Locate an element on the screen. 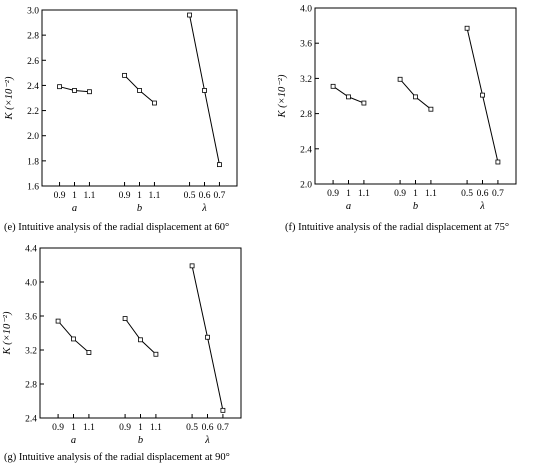  y-tick-label: 2.2 is located at coordinates (33, 112).